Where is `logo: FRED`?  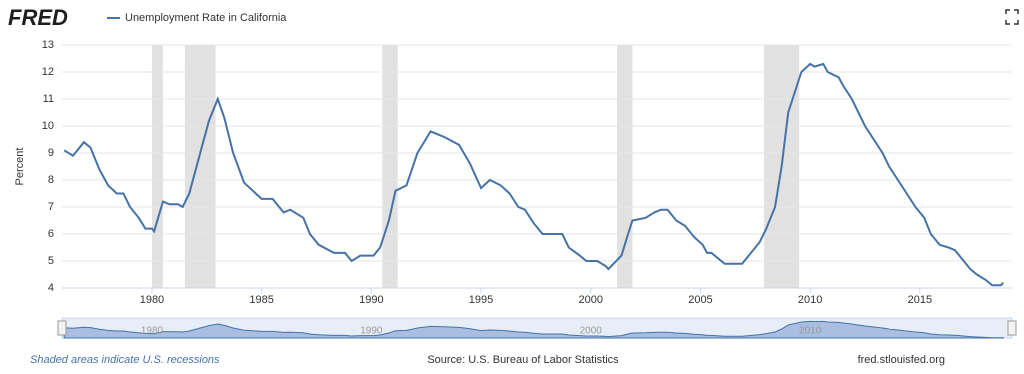 logo: FRED is located at coordinates (38, 17).